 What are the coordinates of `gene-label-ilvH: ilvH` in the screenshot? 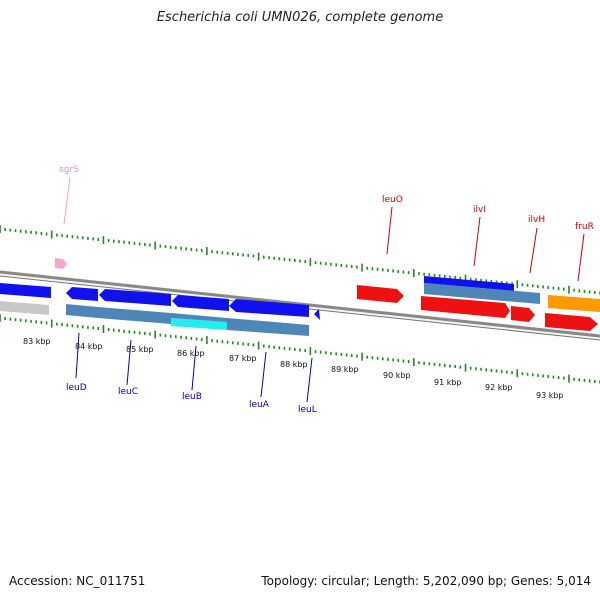 It's located at (536, 220).